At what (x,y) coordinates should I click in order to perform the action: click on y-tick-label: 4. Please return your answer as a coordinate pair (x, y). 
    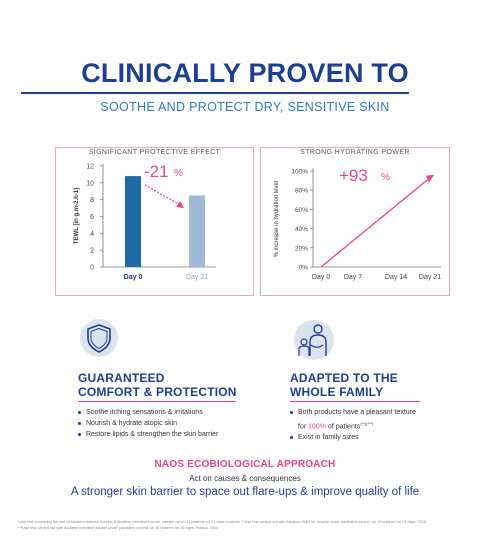
    Looking at the image, I should click on (92, 234).